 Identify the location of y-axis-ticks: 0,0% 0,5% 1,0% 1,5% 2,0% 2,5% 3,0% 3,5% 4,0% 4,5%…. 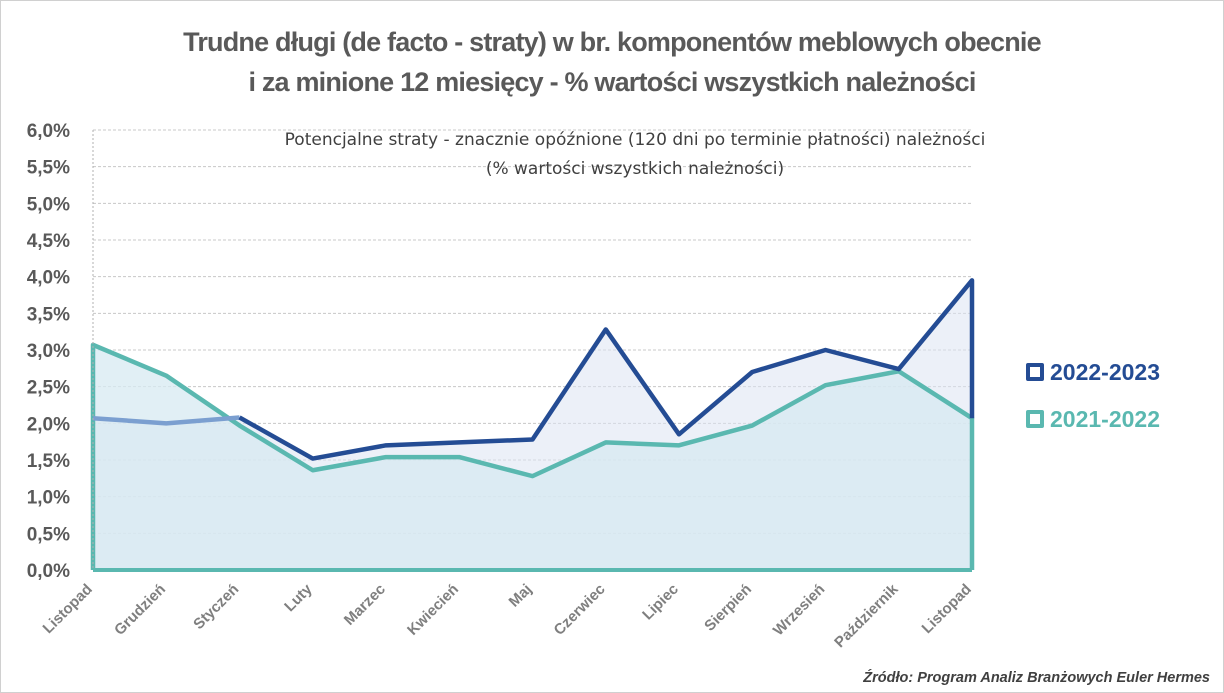
(48, 351).